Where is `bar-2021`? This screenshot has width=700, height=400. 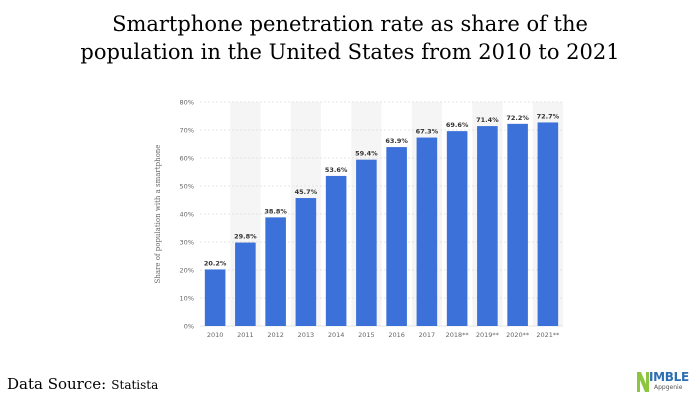
bar-2021 is located at coordinates (548, 224).